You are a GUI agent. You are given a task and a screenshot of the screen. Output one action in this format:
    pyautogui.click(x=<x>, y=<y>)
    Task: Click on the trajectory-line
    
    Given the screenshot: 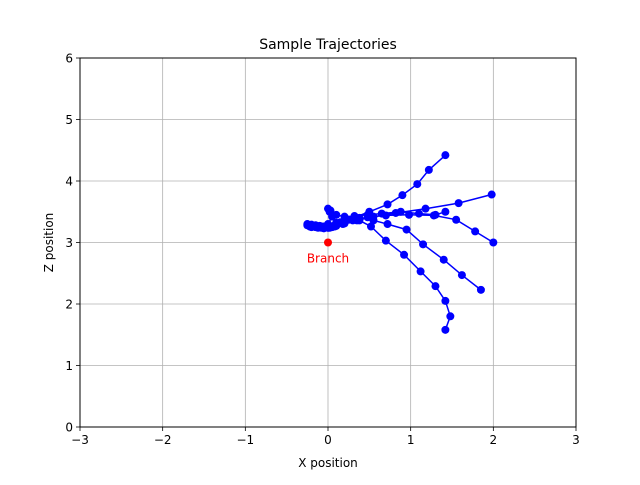 What is the action you would take?
    pyautogui.click(x=380, y=218)
    